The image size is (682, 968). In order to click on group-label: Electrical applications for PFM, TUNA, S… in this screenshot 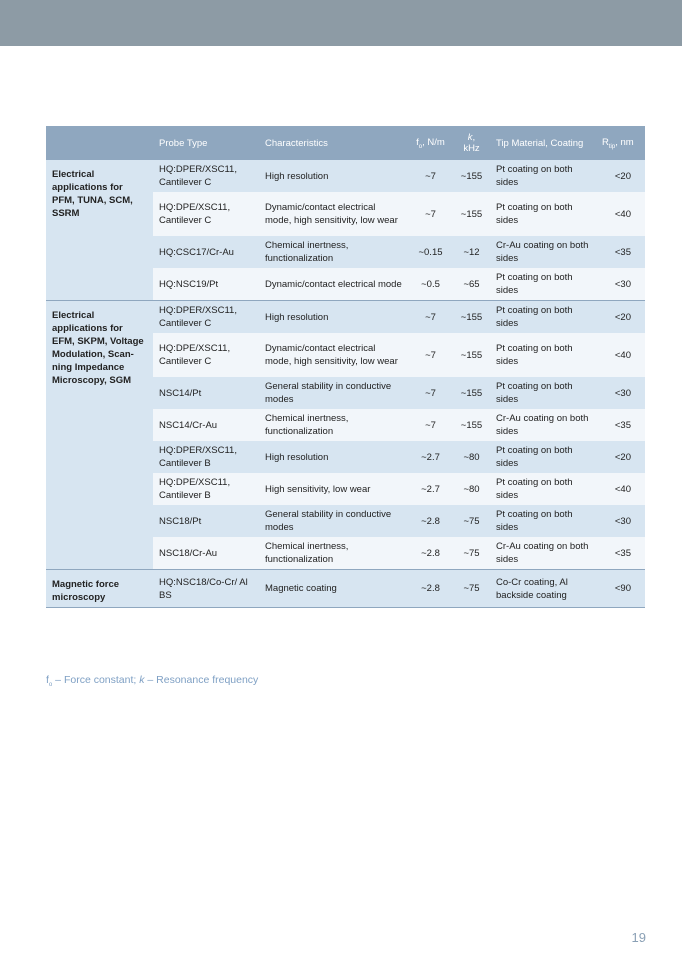, I will do `click(99, 230)`.